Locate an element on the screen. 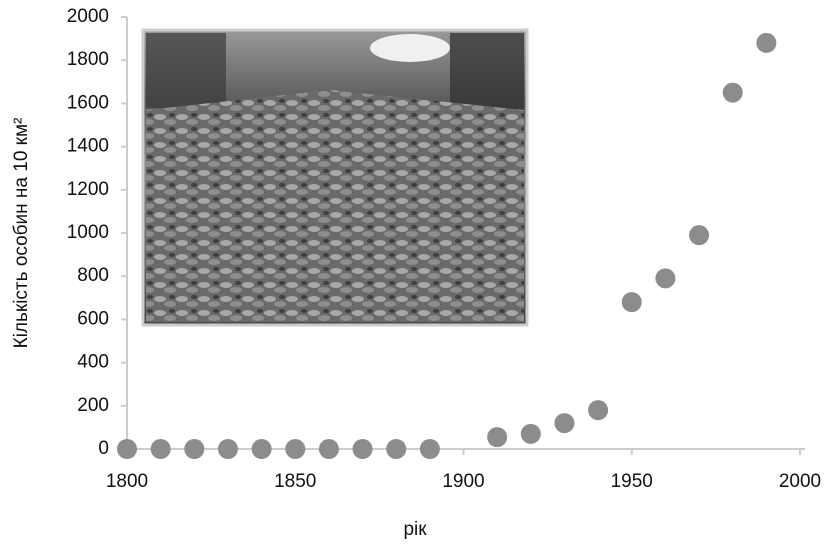 Image resolution: width=832 pixels, height=554 pixels. x-tick-label: 2000 is located at coordinates (800, 481).